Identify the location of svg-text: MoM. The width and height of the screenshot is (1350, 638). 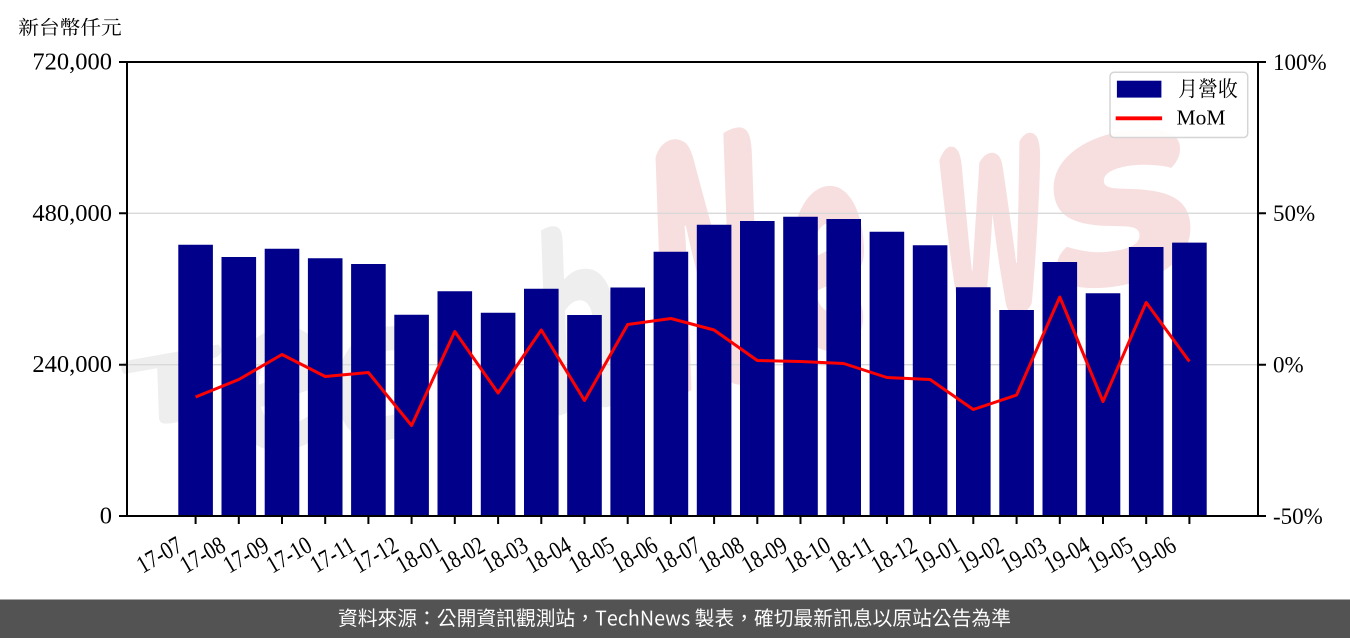
(1201, 117).